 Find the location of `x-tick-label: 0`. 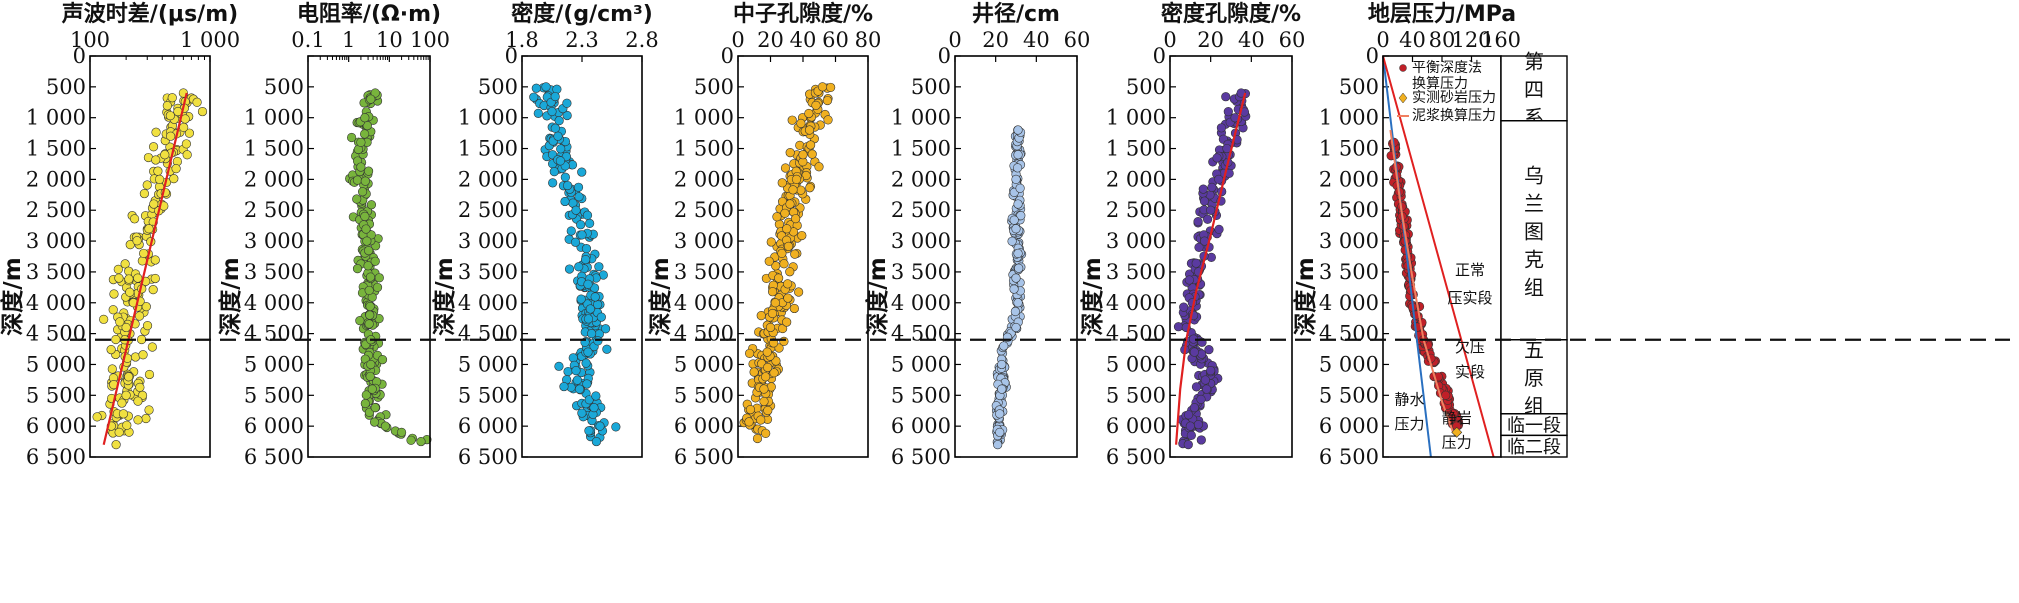

x-tick-label: 0 is located at coordinates (954, 40).